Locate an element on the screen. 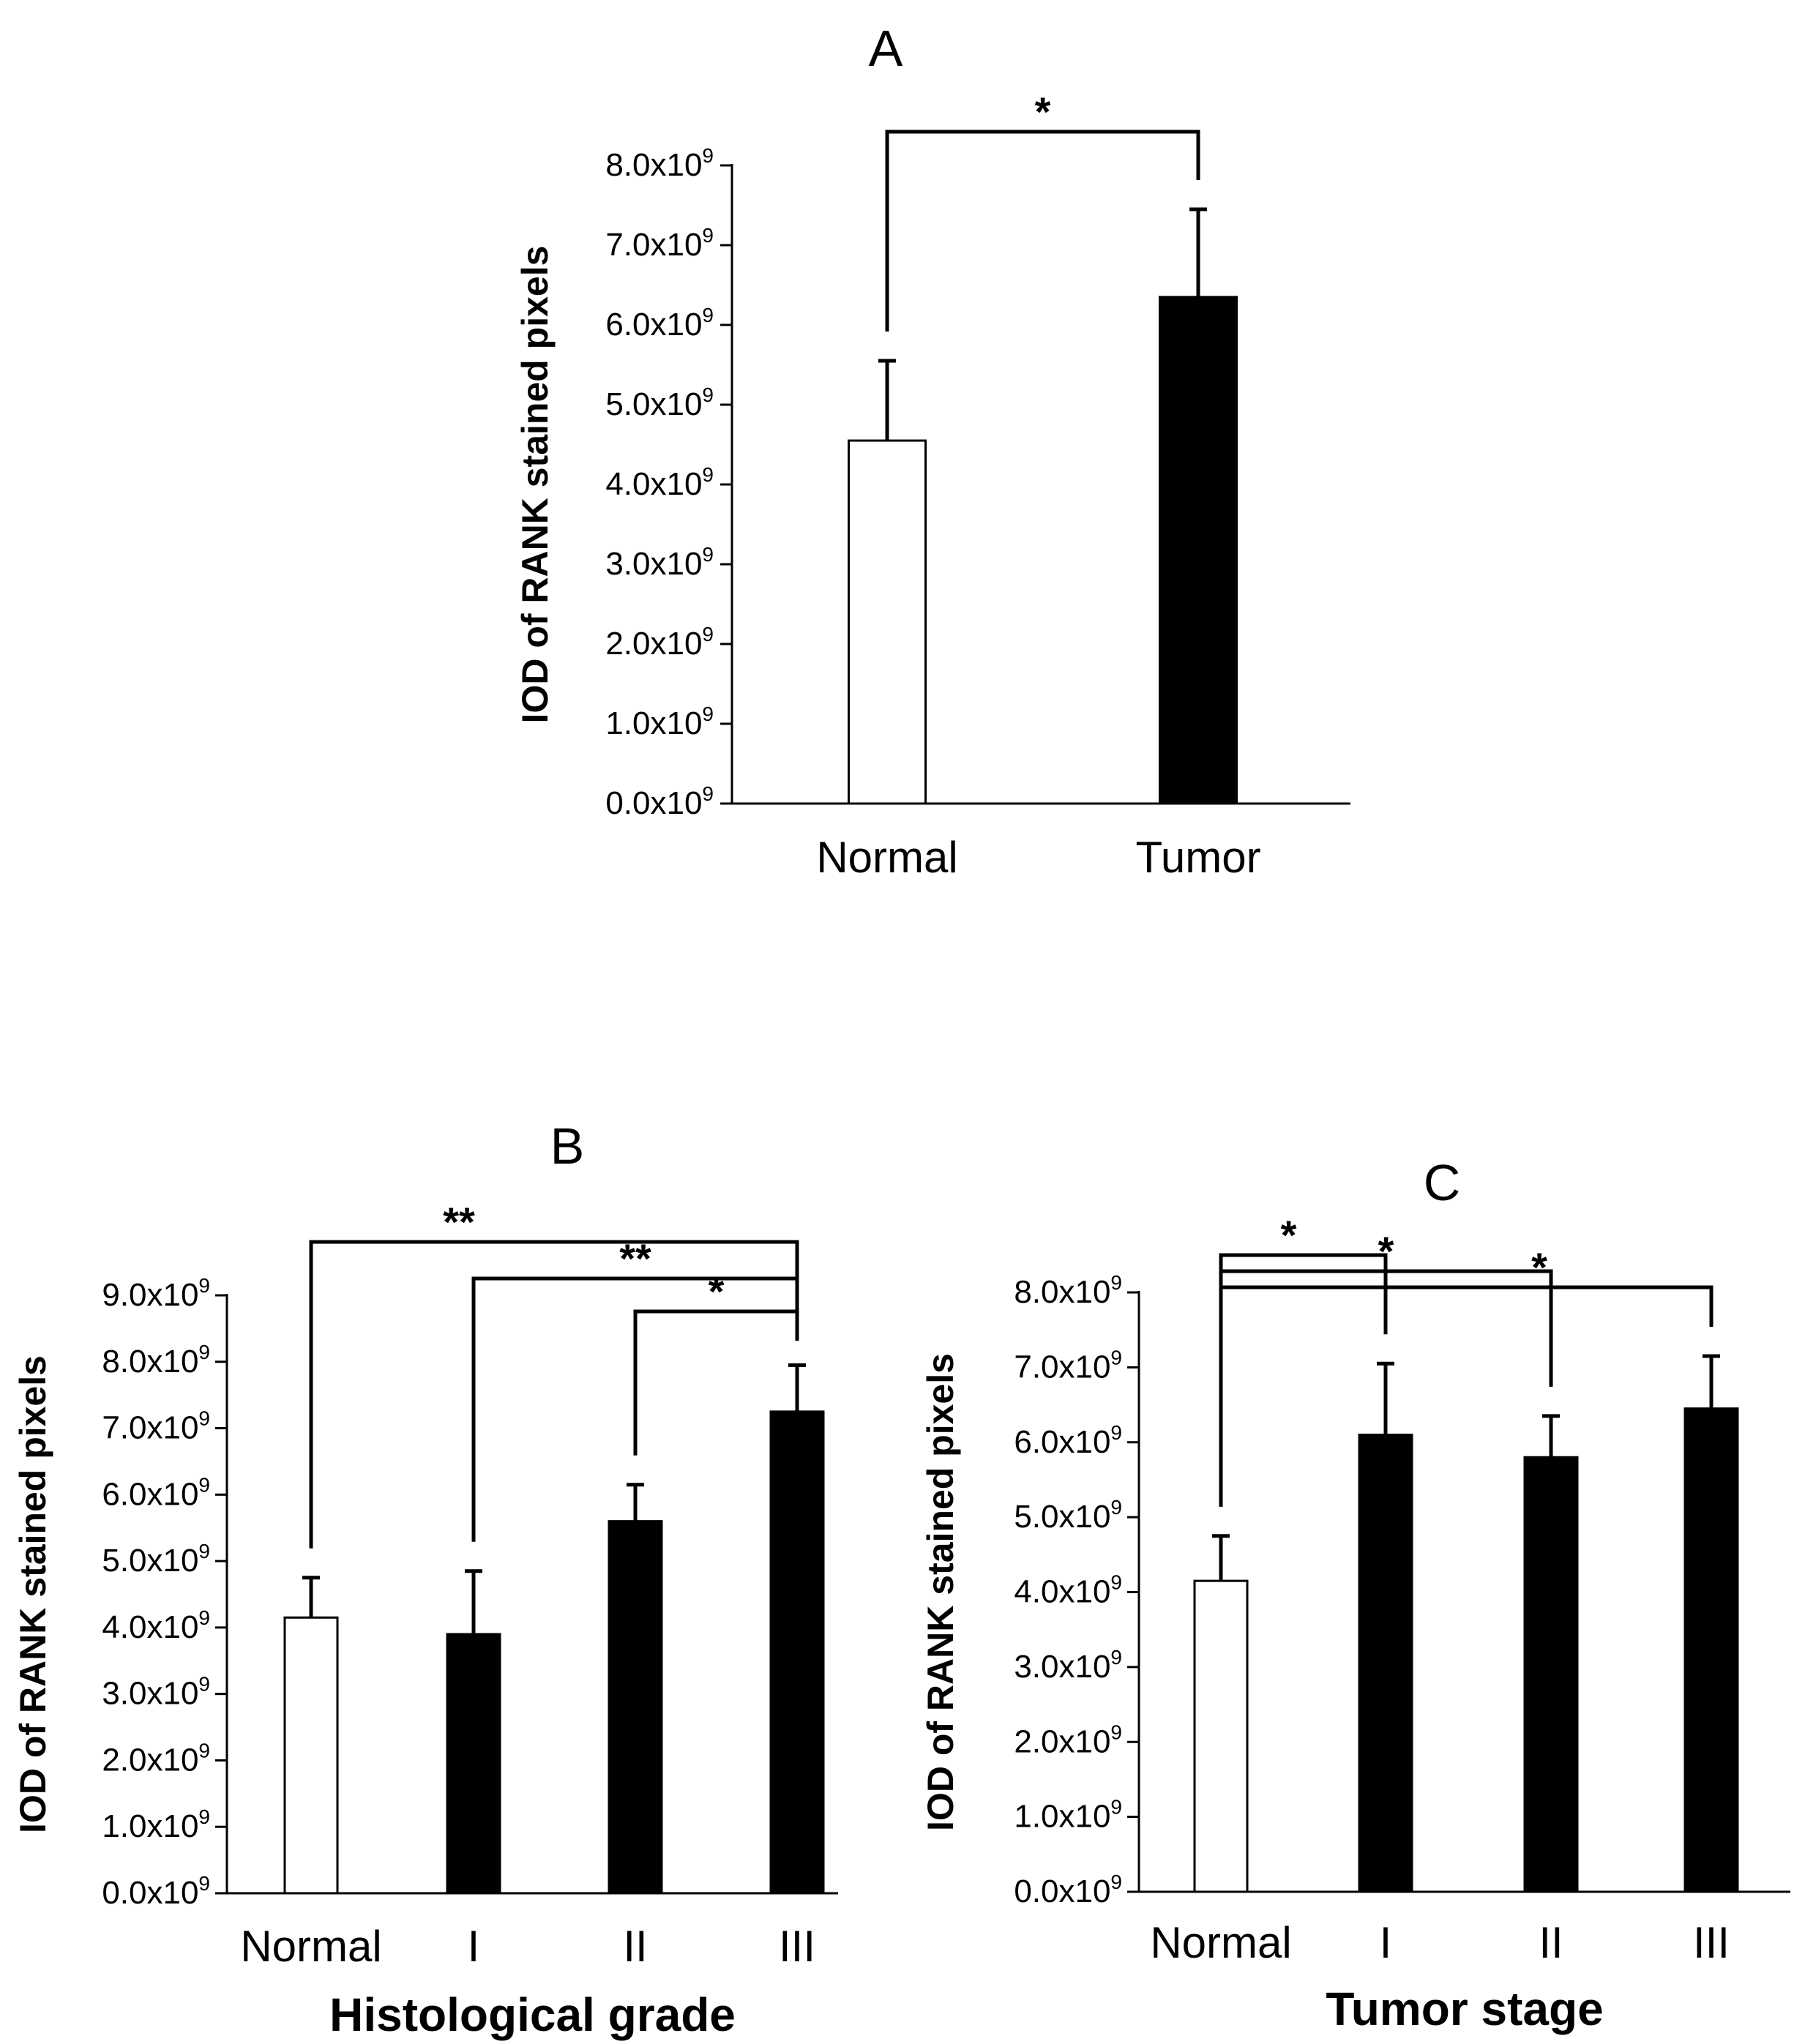  y-tick-label: 9.0x10⁹ is located at coordinates (156, 1293).